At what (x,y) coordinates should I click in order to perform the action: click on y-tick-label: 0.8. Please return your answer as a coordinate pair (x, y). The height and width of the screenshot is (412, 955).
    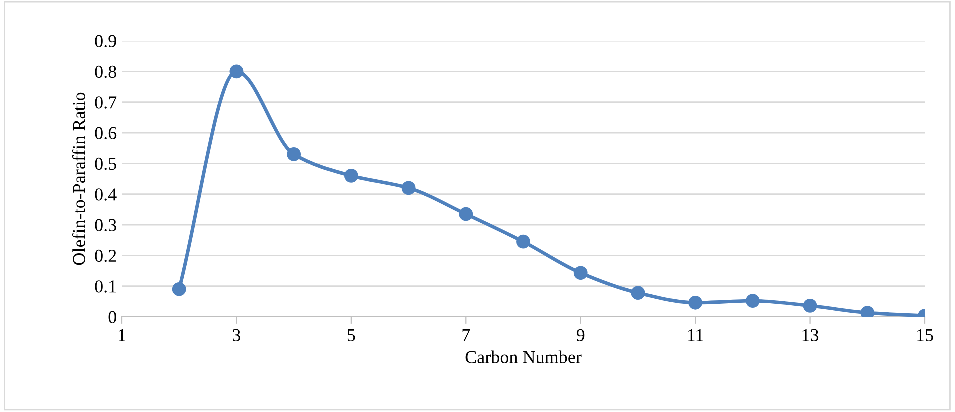
    Looking at the image, I should click on (105, 72).